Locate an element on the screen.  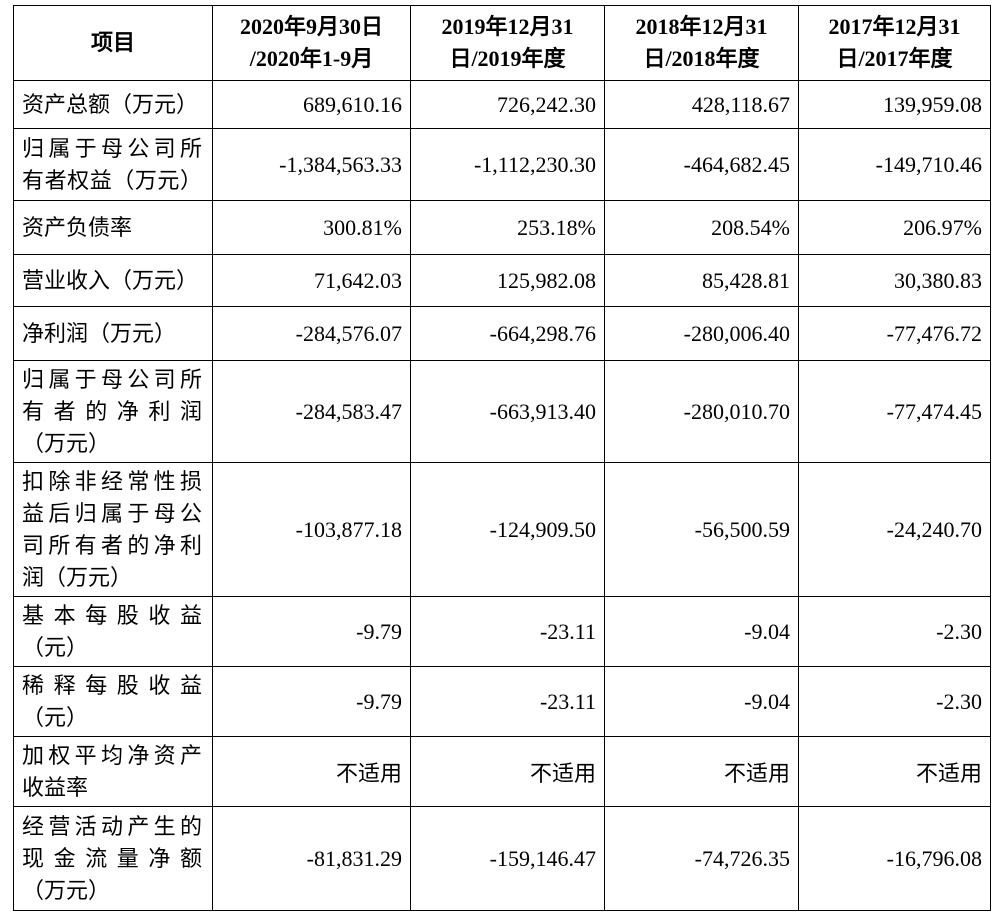
cell-value: -77,474.45 is located at coordinates (894, 411).